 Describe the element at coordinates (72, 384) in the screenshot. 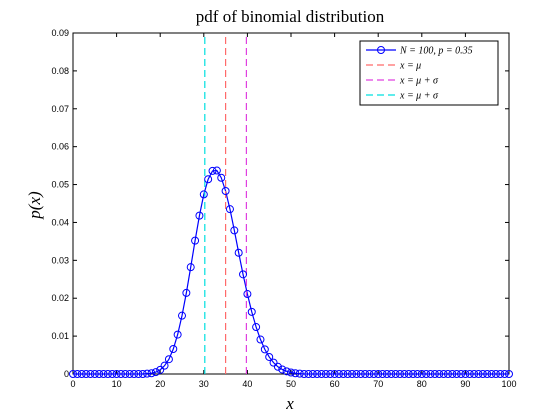

I see `x-tick-label: 0` at that location.